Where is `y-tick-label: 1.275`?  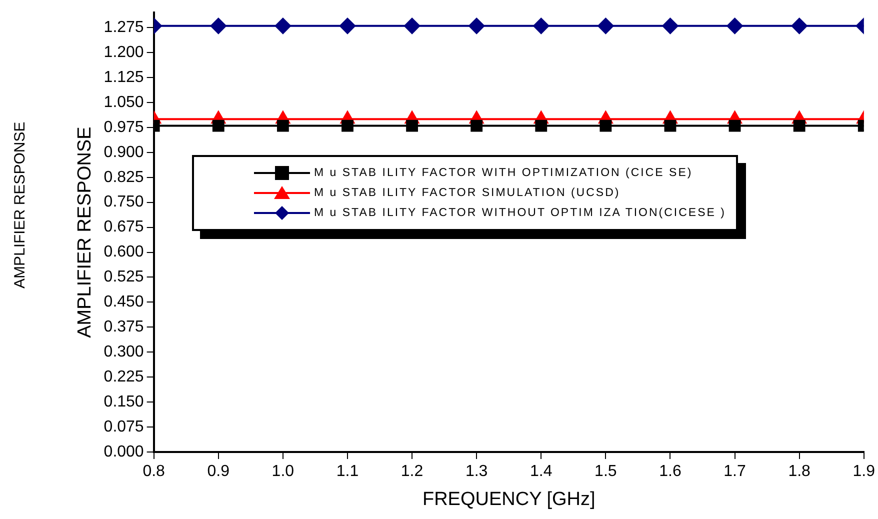
y-tick-label: 1.275 is located at coordinates (124, 27).